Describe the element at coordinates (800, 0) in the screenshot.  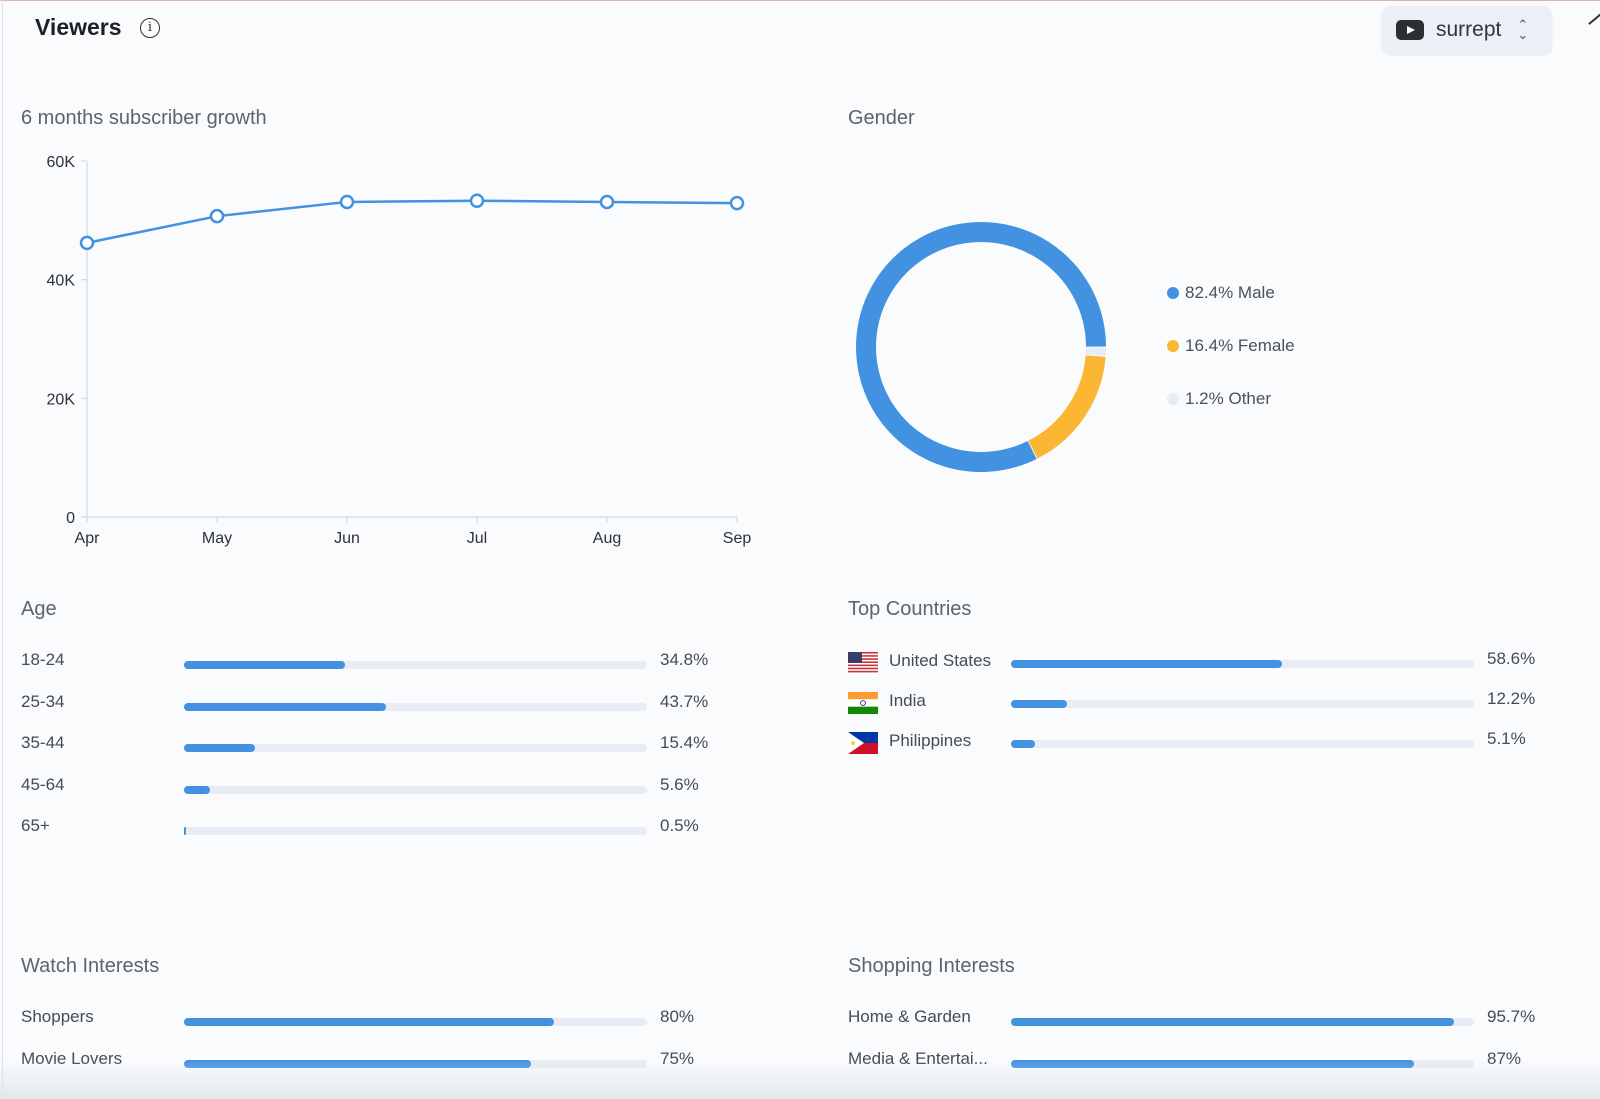
I see `window-top-border` at that location.